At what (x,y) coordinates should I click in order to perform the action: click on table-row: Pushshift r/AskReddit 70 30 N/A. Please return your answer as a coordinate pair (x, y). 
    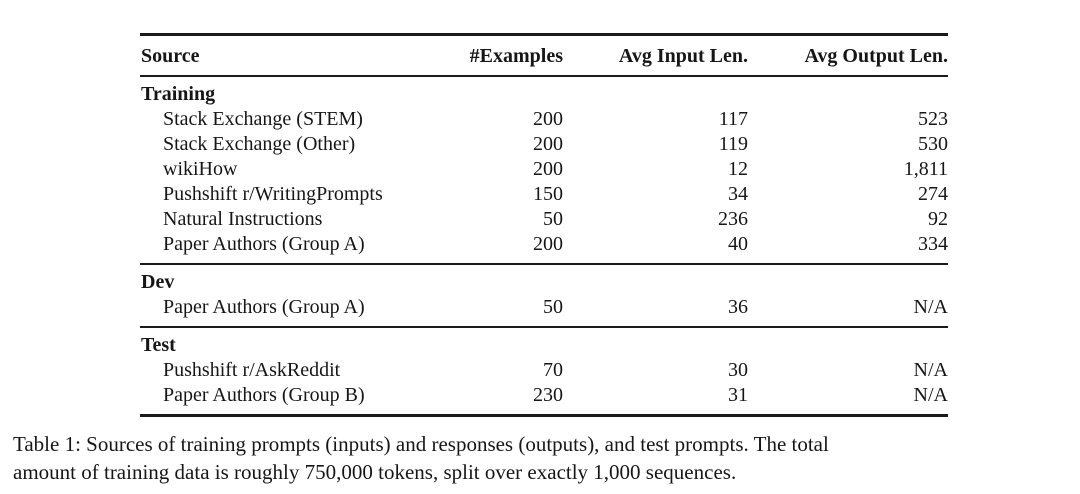
    Looking at the image, I should click on (544, 370).